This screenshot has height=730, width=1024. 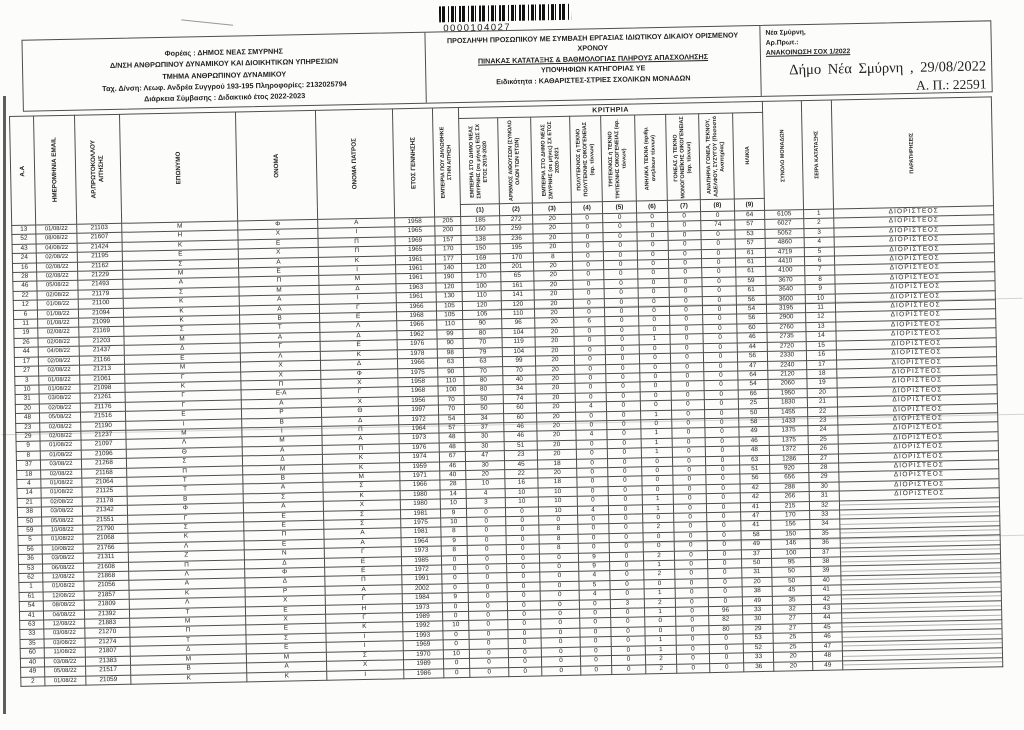 What do you see at coordinates (32, 643) in the screenshot?
I see `cell-aa: 35` at bounding box center [32, 643].